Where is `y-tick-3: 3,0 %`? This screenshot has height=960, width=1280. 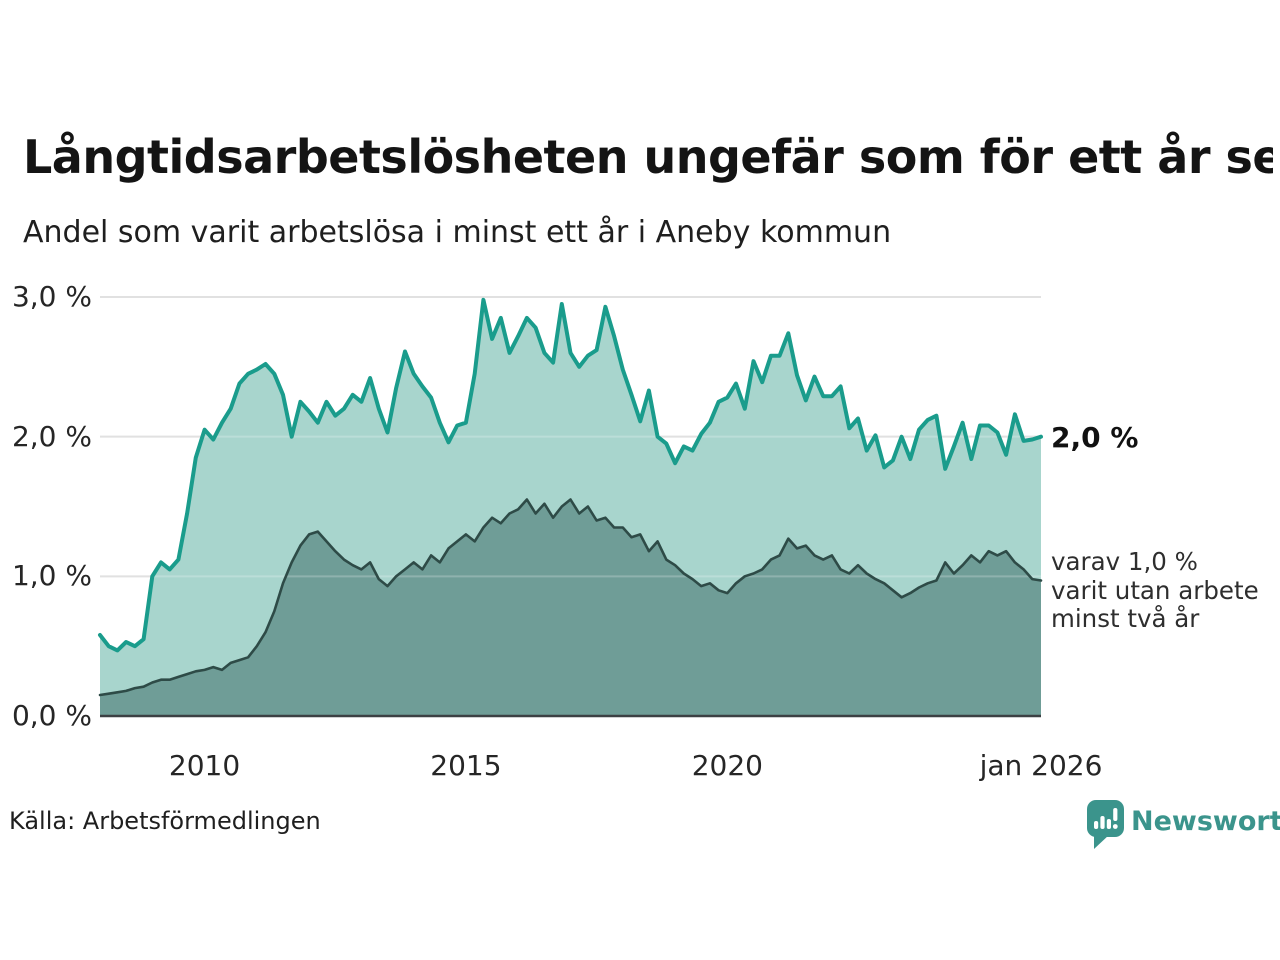 y-tick-3: 3,0 % is located at coordinates (51, 296).